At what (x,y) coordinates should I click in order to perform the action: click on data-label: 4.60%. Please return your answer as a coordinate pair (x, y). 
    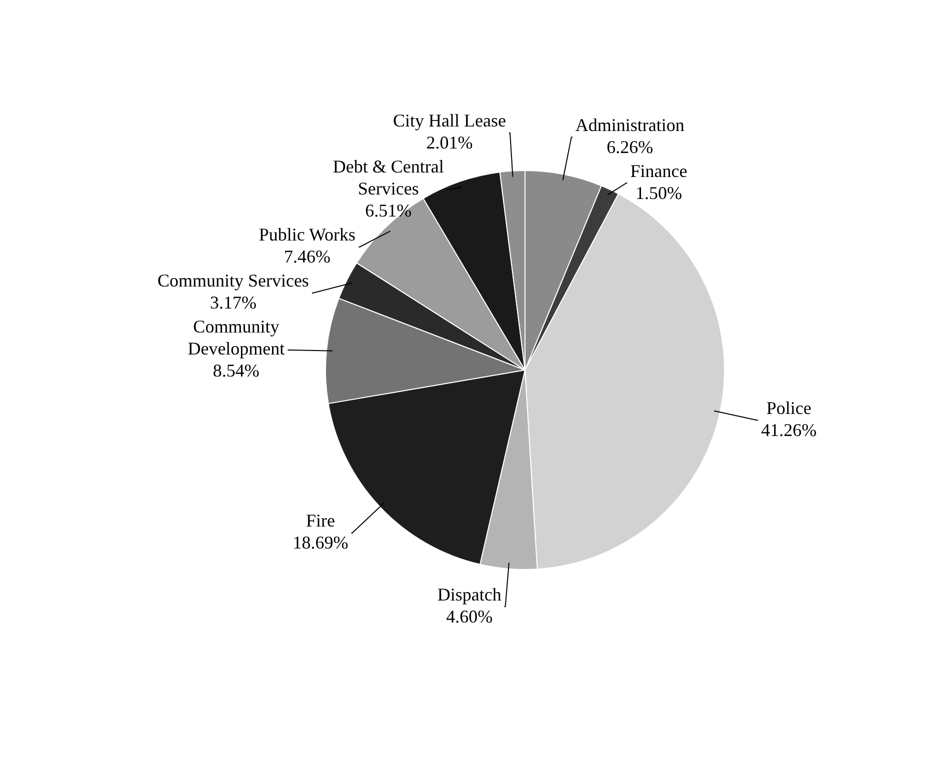
    Looking at the image, I should click on (469, 616).